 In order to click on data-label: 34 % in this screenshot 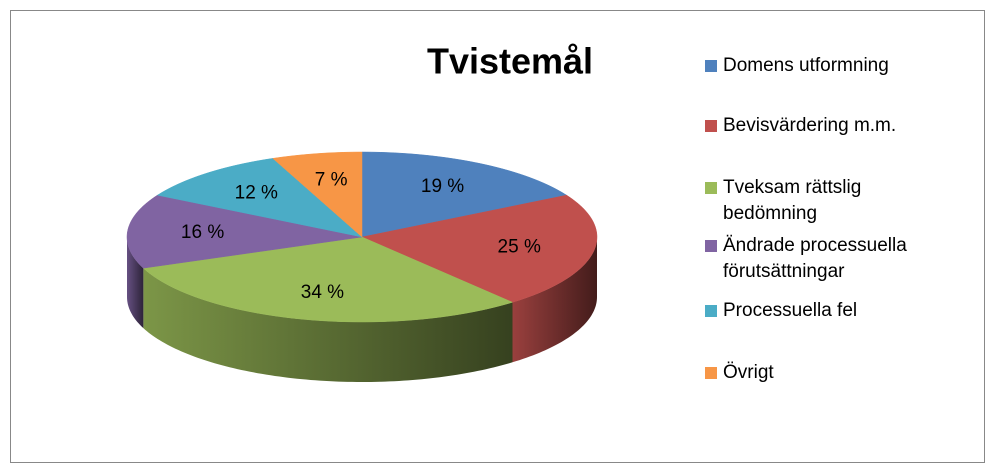, I will do `click(322, 292)`.